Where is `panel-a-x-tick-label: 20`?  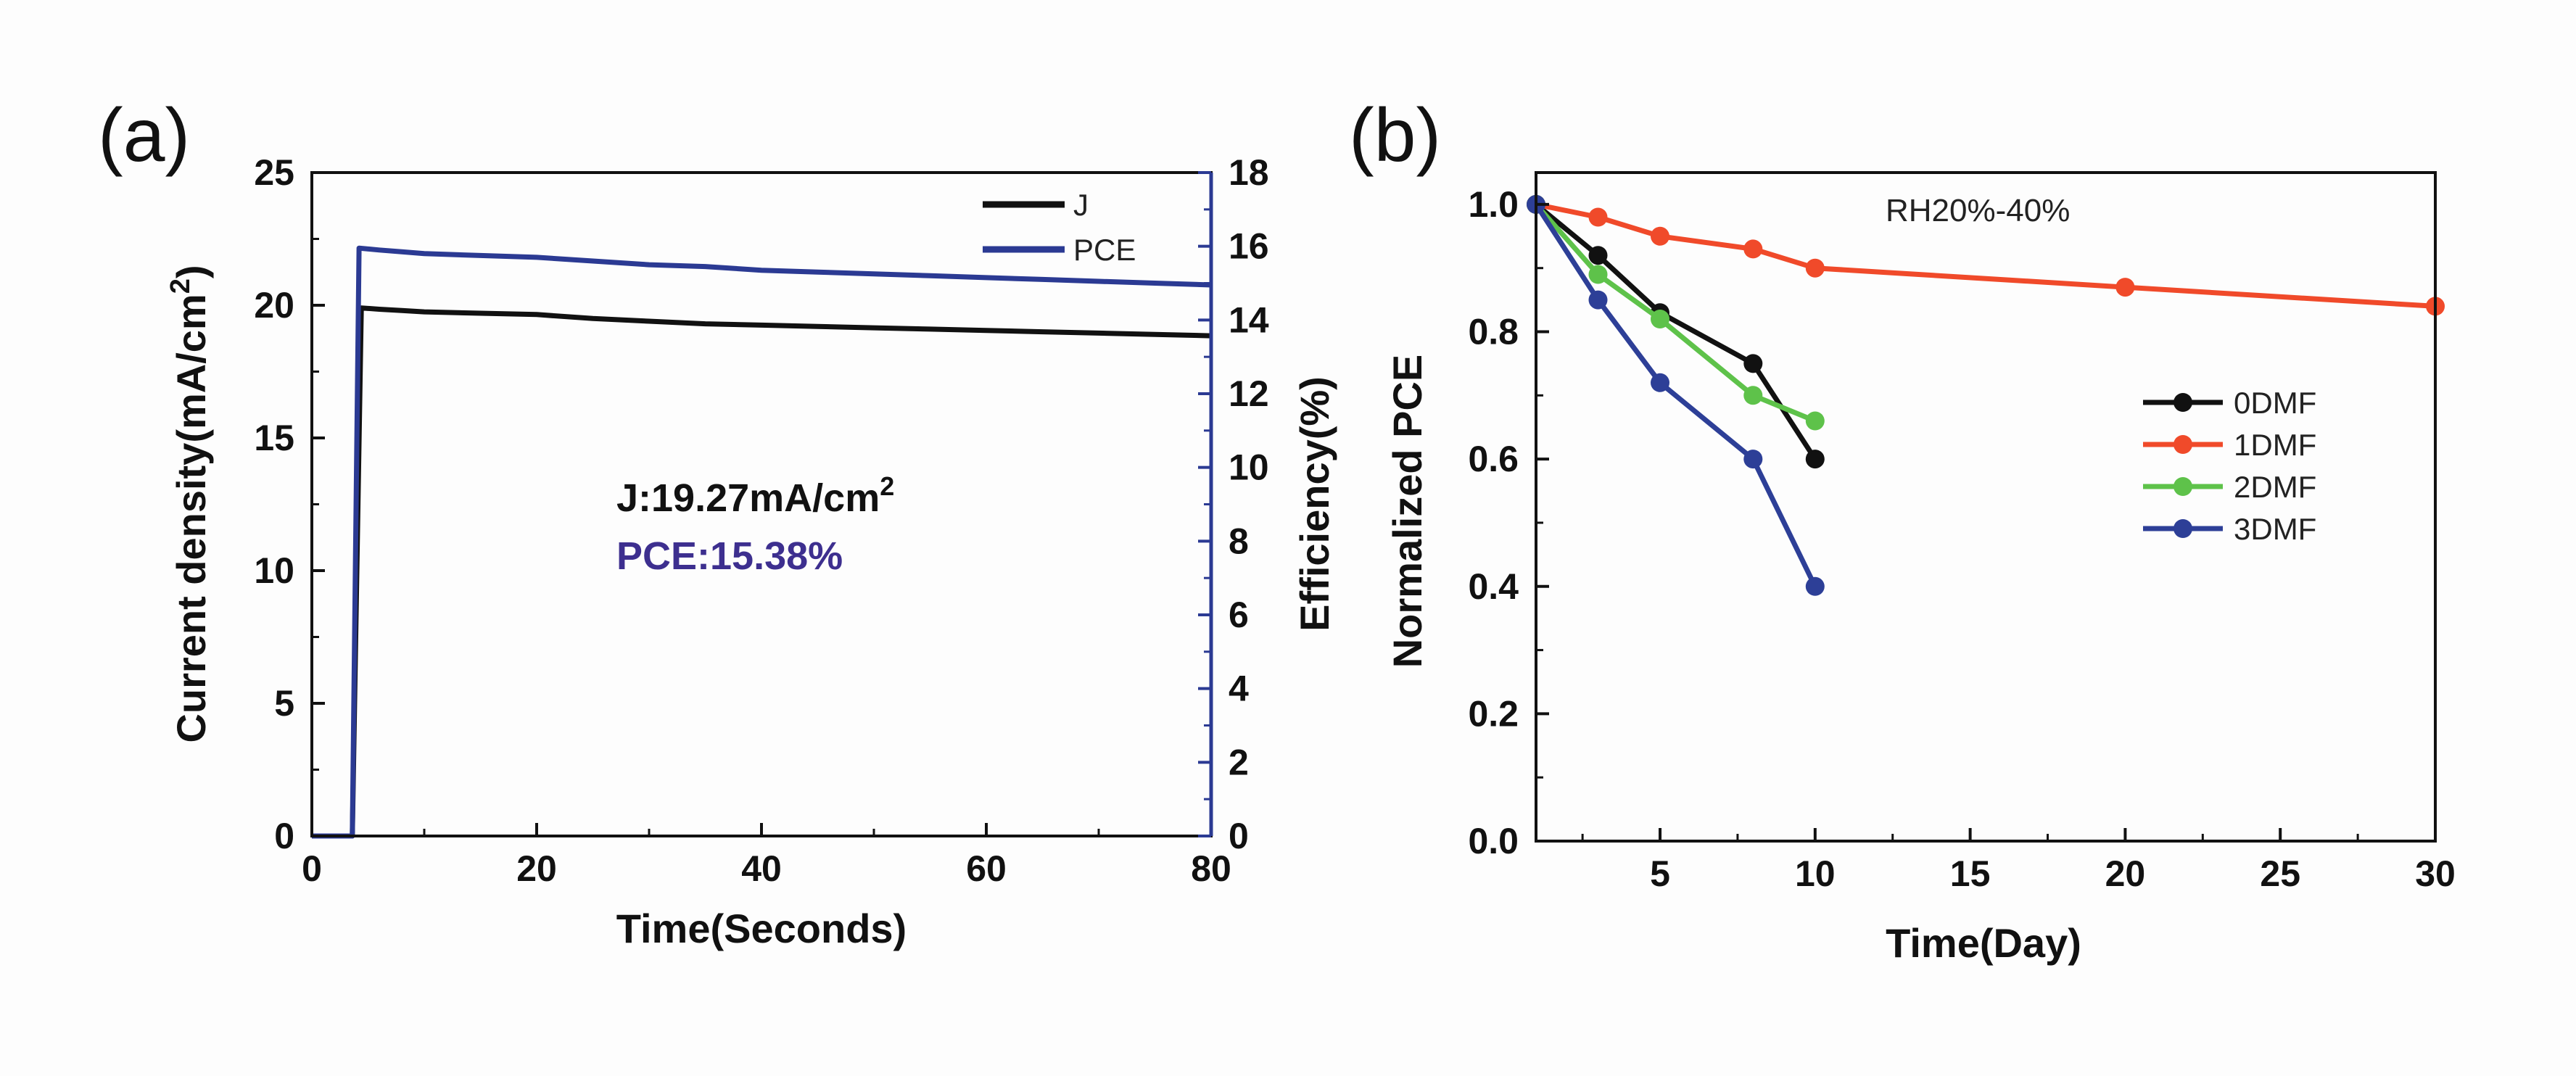 panel-a-x-tick-label: 20 is located at coordinates (536, 868).